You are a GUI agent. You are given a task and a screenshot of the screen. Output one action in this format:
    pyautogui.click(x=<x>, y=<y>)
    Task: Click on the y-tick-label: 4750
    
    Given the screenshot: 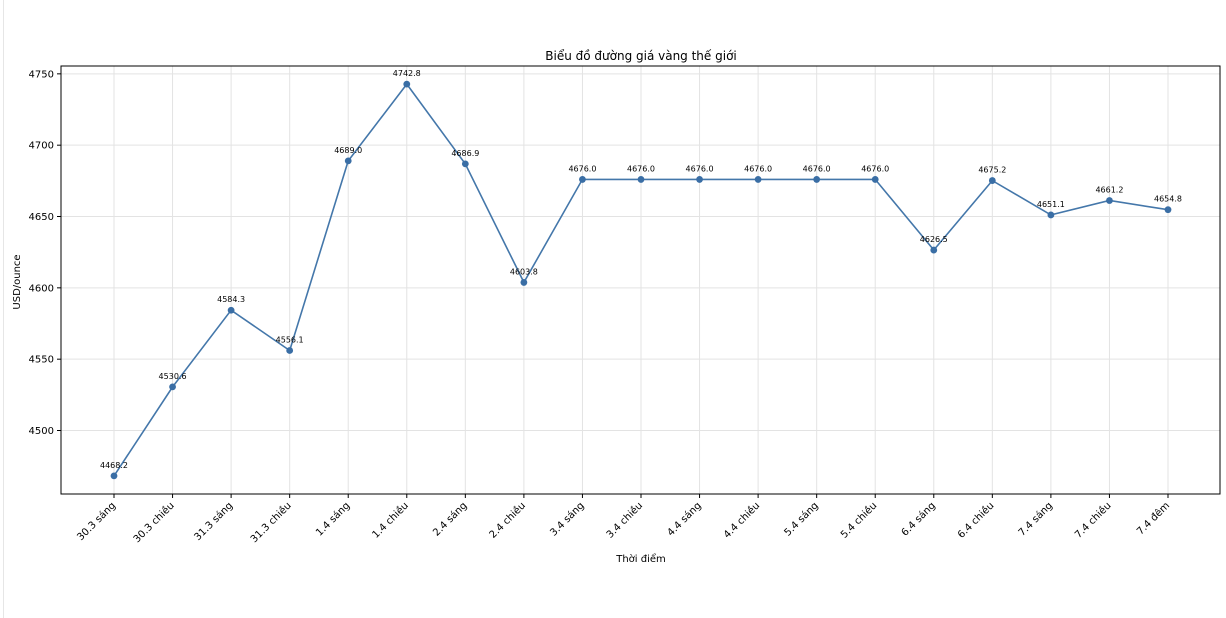 What is the action you would take?
    pyautogui.click(x=41, y=74)
    